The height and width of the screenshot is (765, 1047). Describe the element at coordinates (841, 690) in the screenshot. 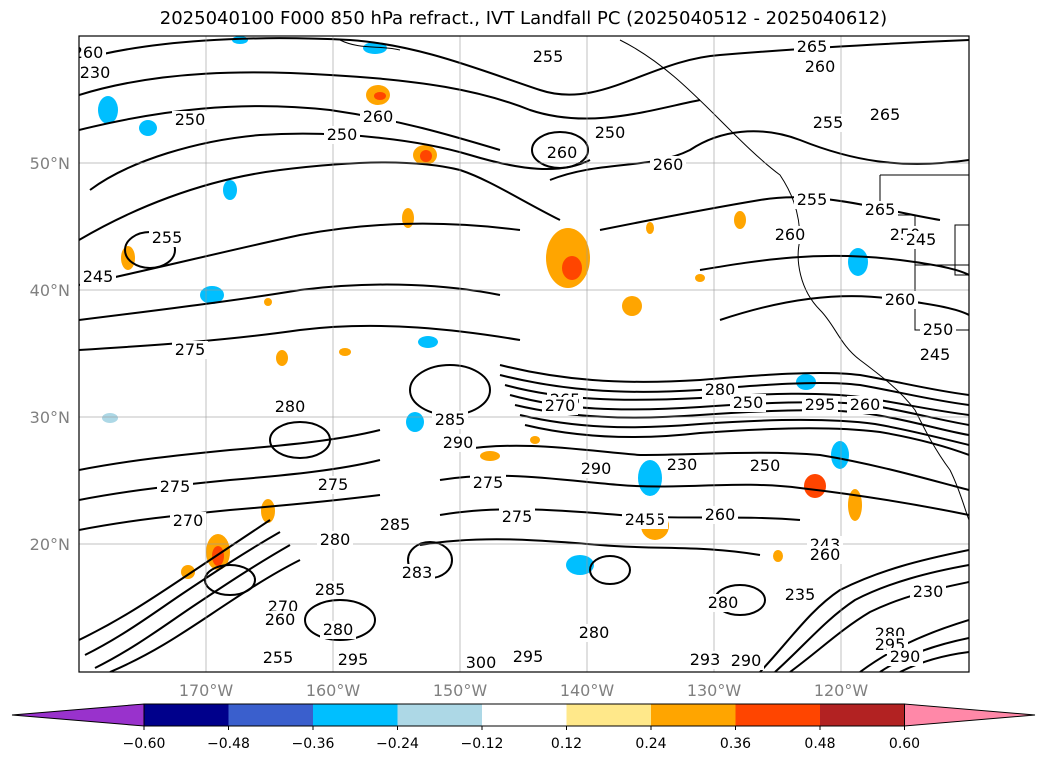

I see `lon-label: 120°W` at that location.